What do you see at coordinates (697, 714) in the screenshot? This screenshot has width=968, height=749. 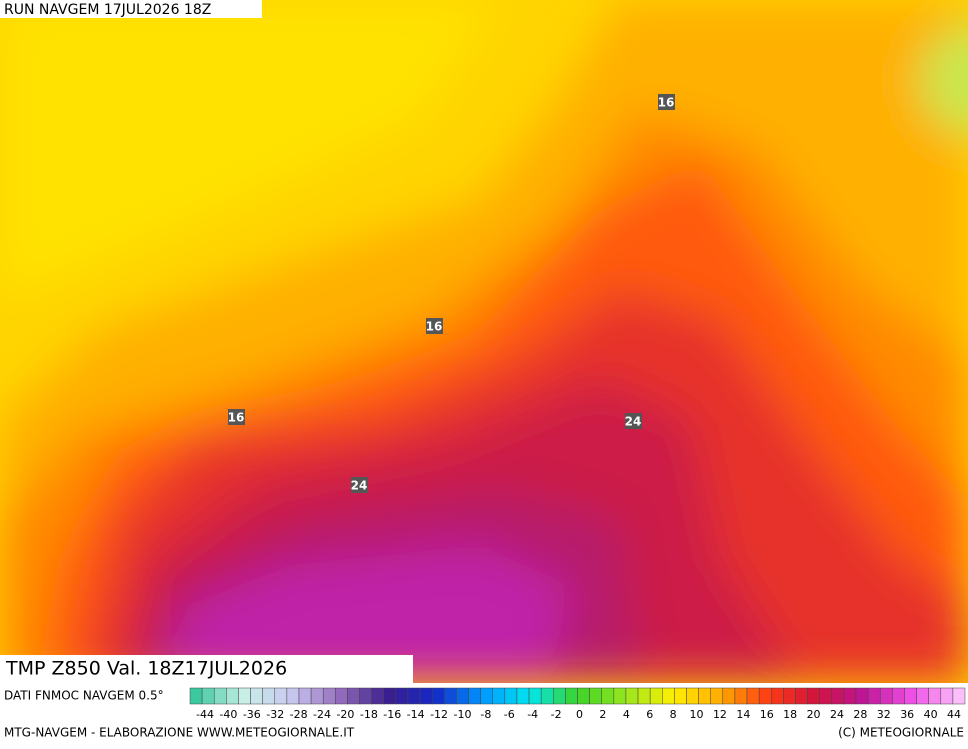 I see `colorbar-tick-label: 10` at bounding box center [697, 714].